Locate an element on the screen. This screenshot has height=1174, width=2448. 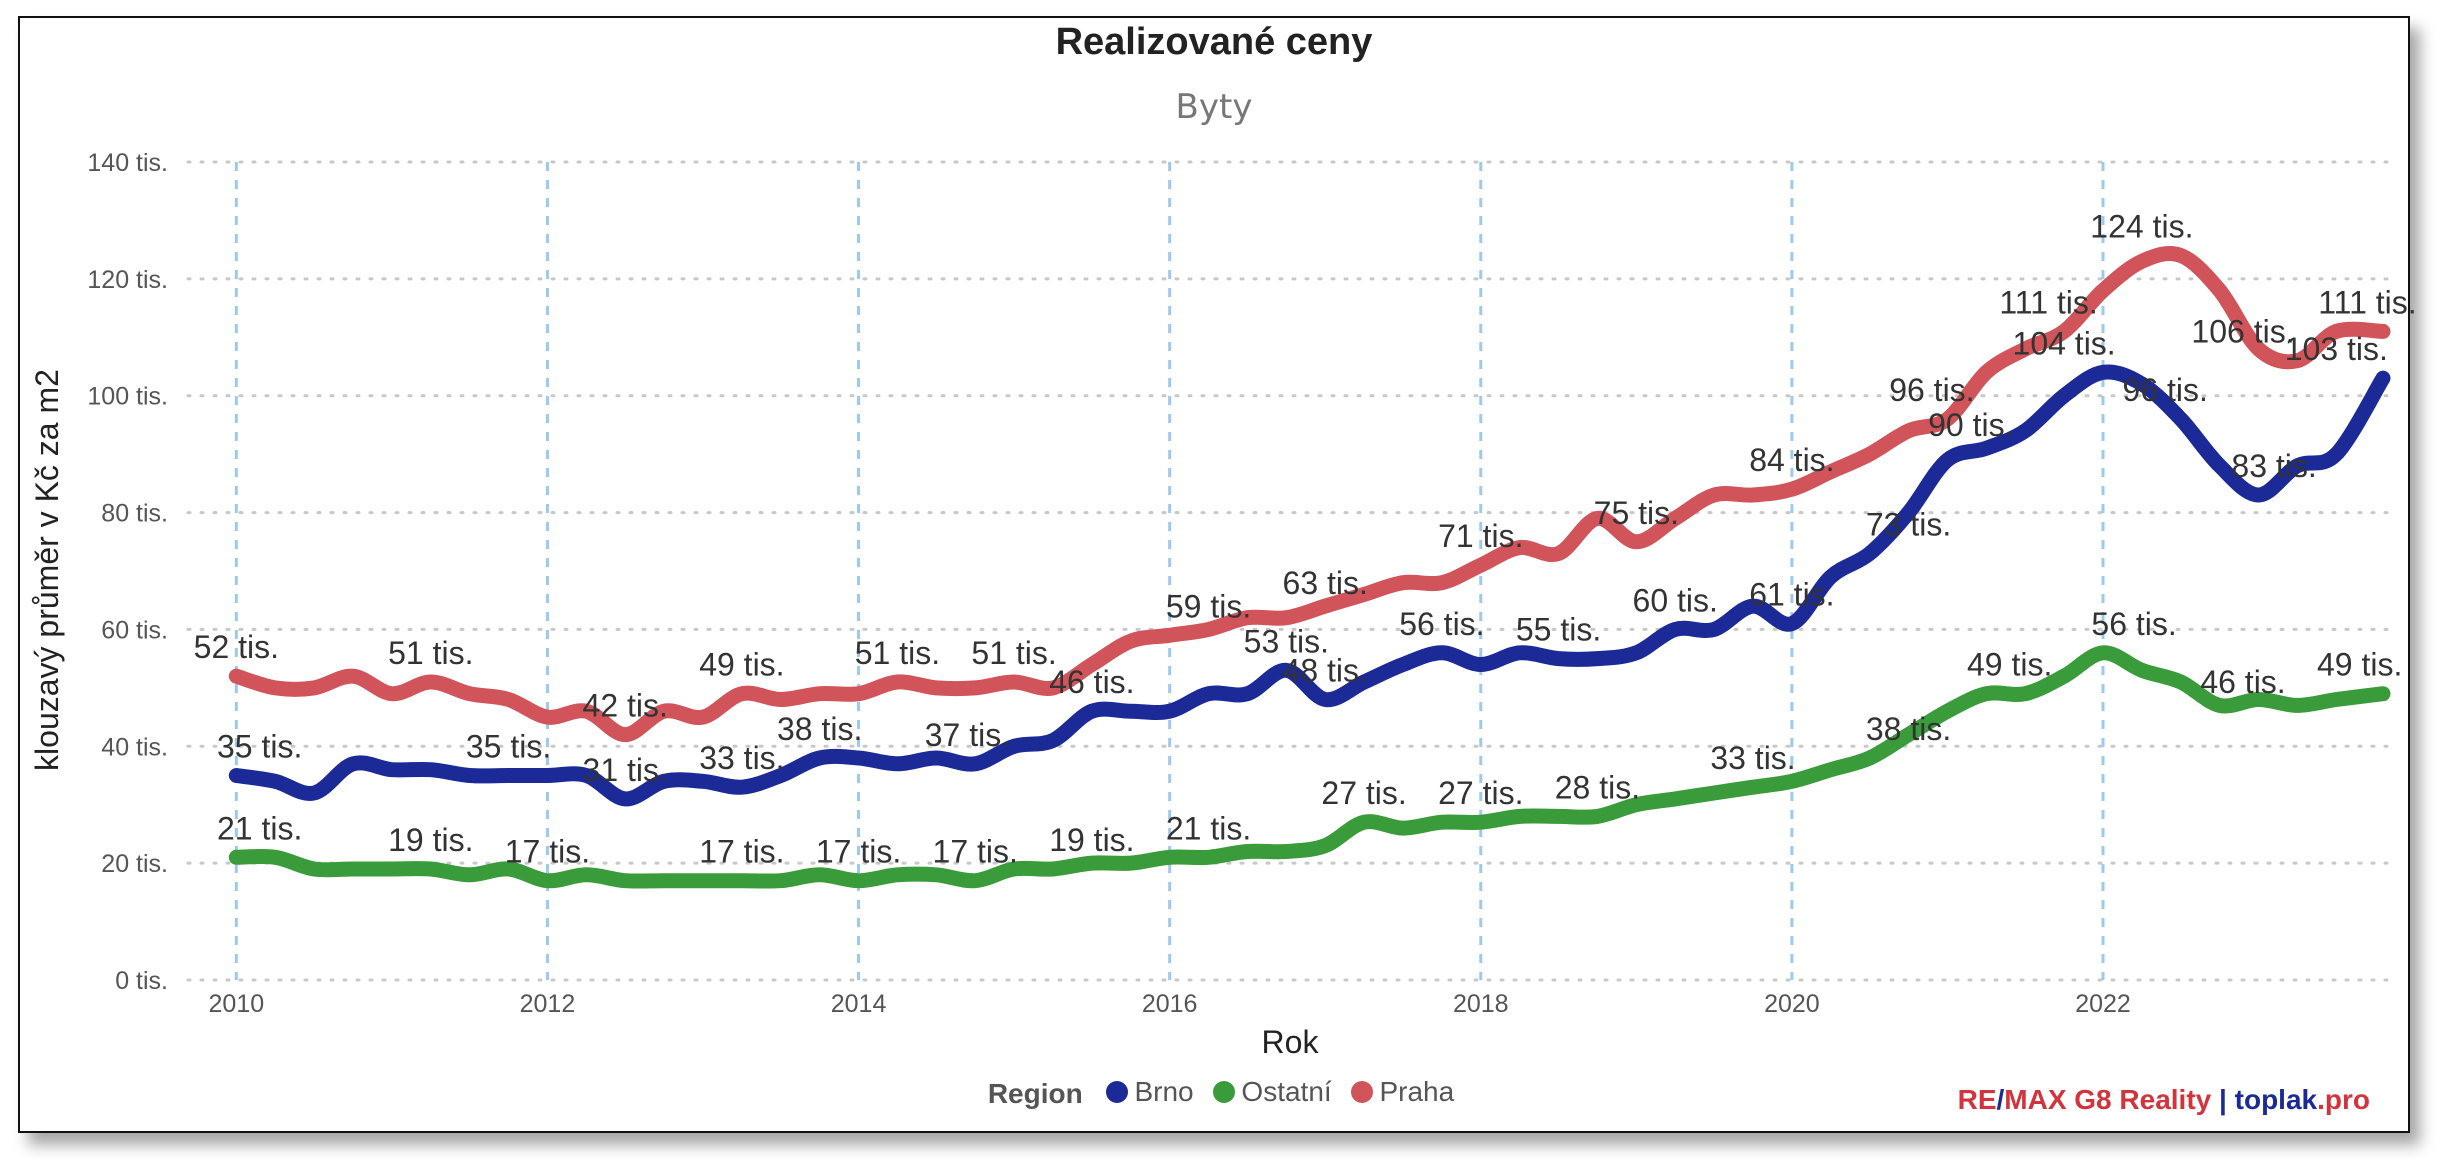
x-tick-label: 2020 is located at coordinates (1792, 1004).